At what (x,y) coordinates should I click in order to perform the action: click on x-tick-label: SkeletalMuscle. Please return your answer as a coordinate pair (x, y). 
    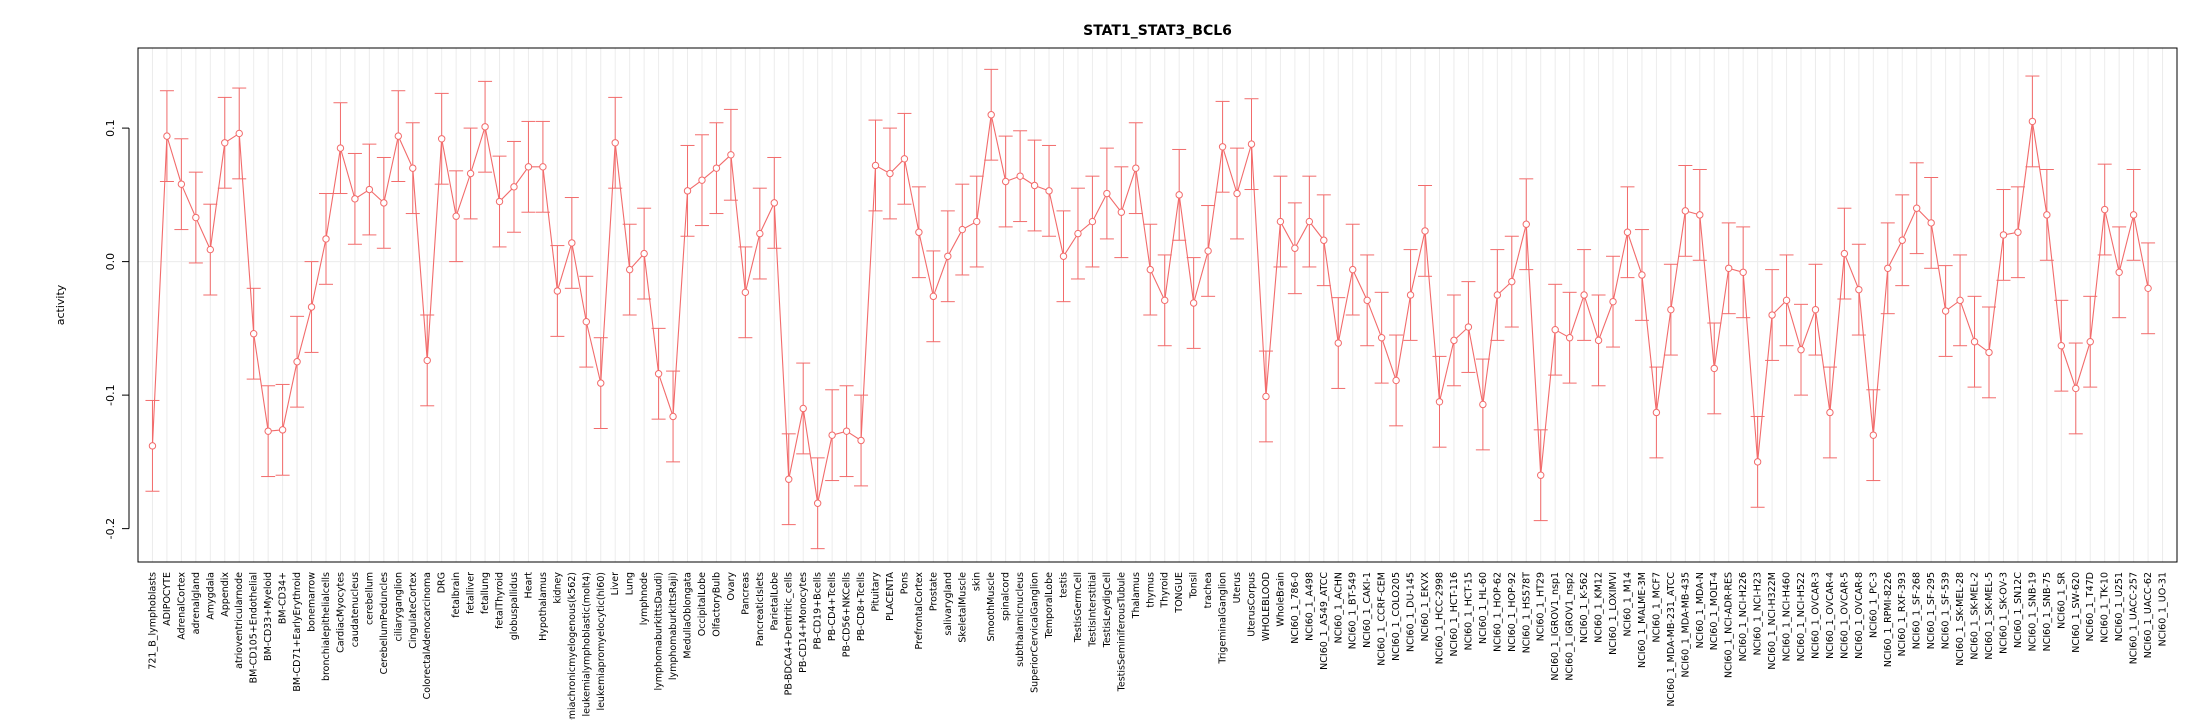
    Looking at the image, I should click on (962, 607).